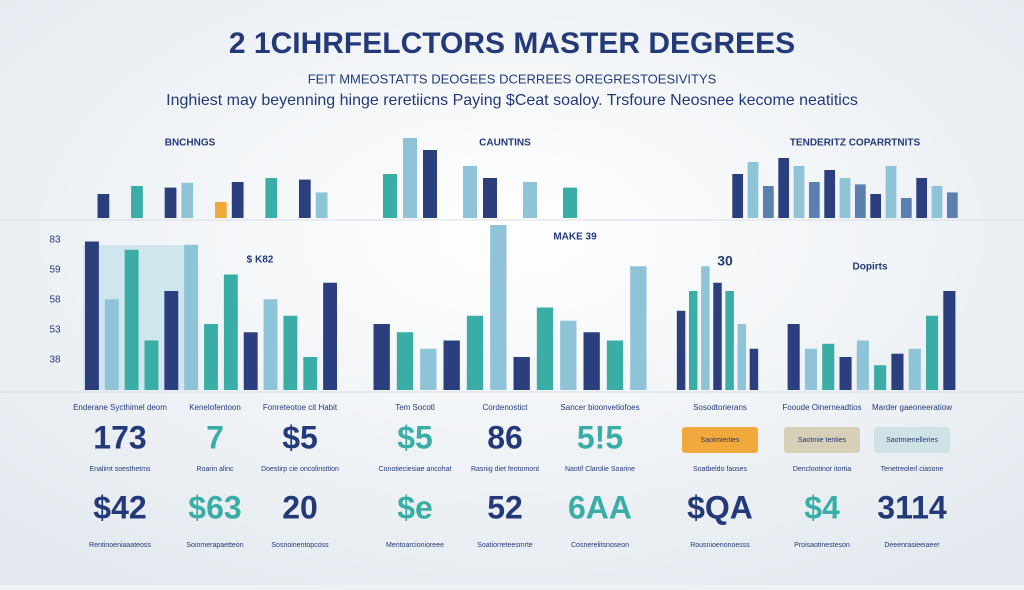  Describe the element at coordinates (720, 545) in the screenshot. I see `stat-note: Rousnioenonoesss` at that location.